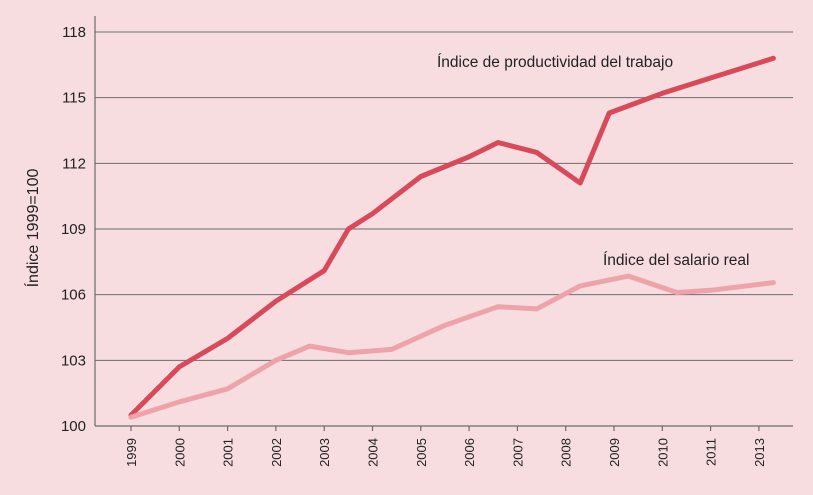  I want to click on y-tick-label: 100, so click(73, 426).